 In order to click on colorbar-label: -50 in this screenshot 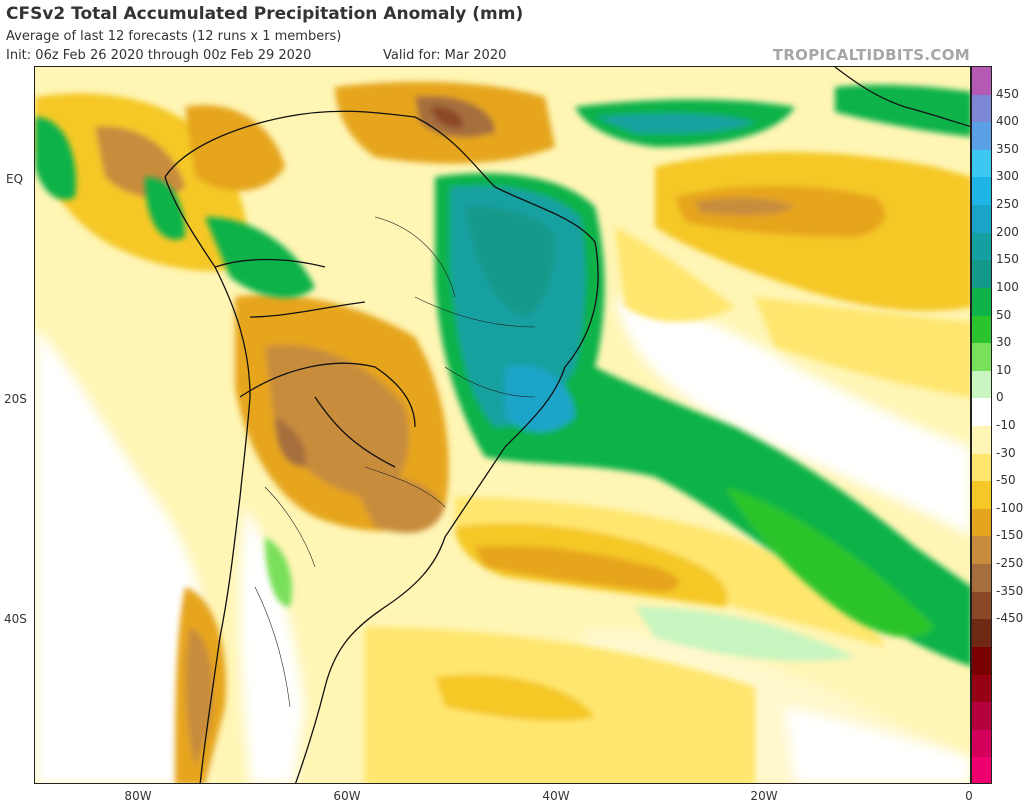, I will do `click(1006, 480)`.